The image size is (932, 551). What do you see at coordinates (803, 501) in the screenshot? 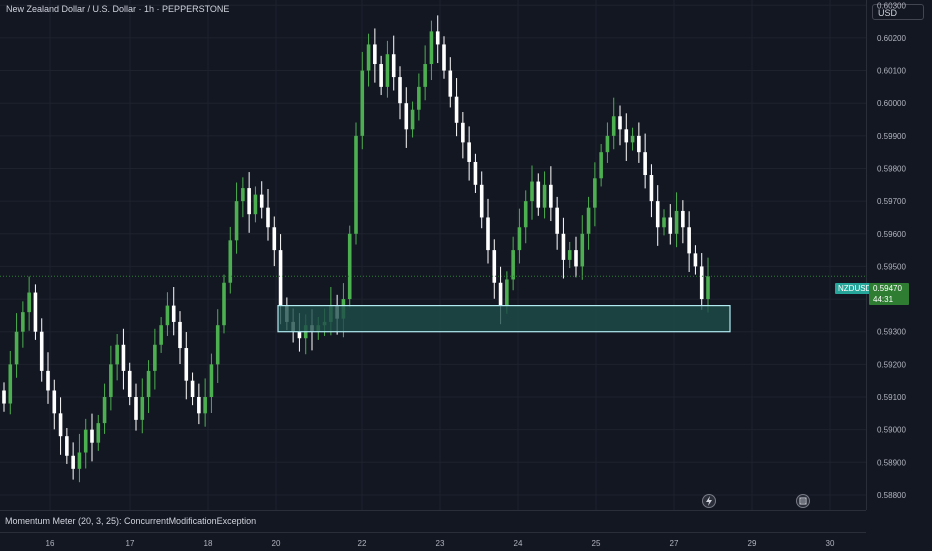
I see `news-icon` at bounding box center [803, 501].